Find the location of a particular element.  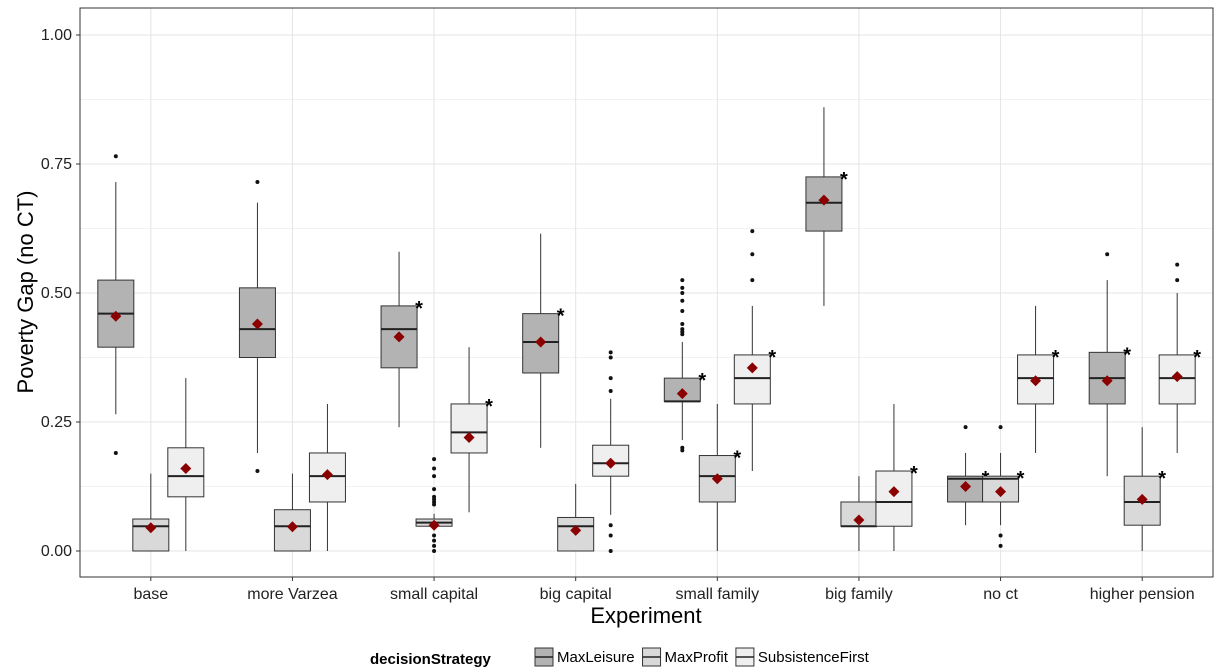

box-SubsistenceFirst-no-ct: * is located at coordinates (1038, 379).